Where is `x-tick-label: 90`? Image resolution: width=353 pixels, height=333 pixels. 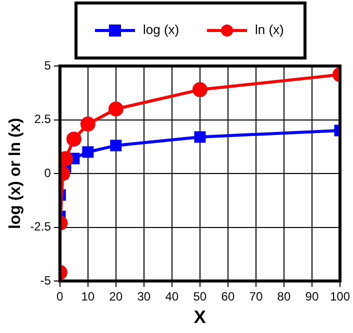
x-tick-label: 90 is located at coordinates (312, 297).